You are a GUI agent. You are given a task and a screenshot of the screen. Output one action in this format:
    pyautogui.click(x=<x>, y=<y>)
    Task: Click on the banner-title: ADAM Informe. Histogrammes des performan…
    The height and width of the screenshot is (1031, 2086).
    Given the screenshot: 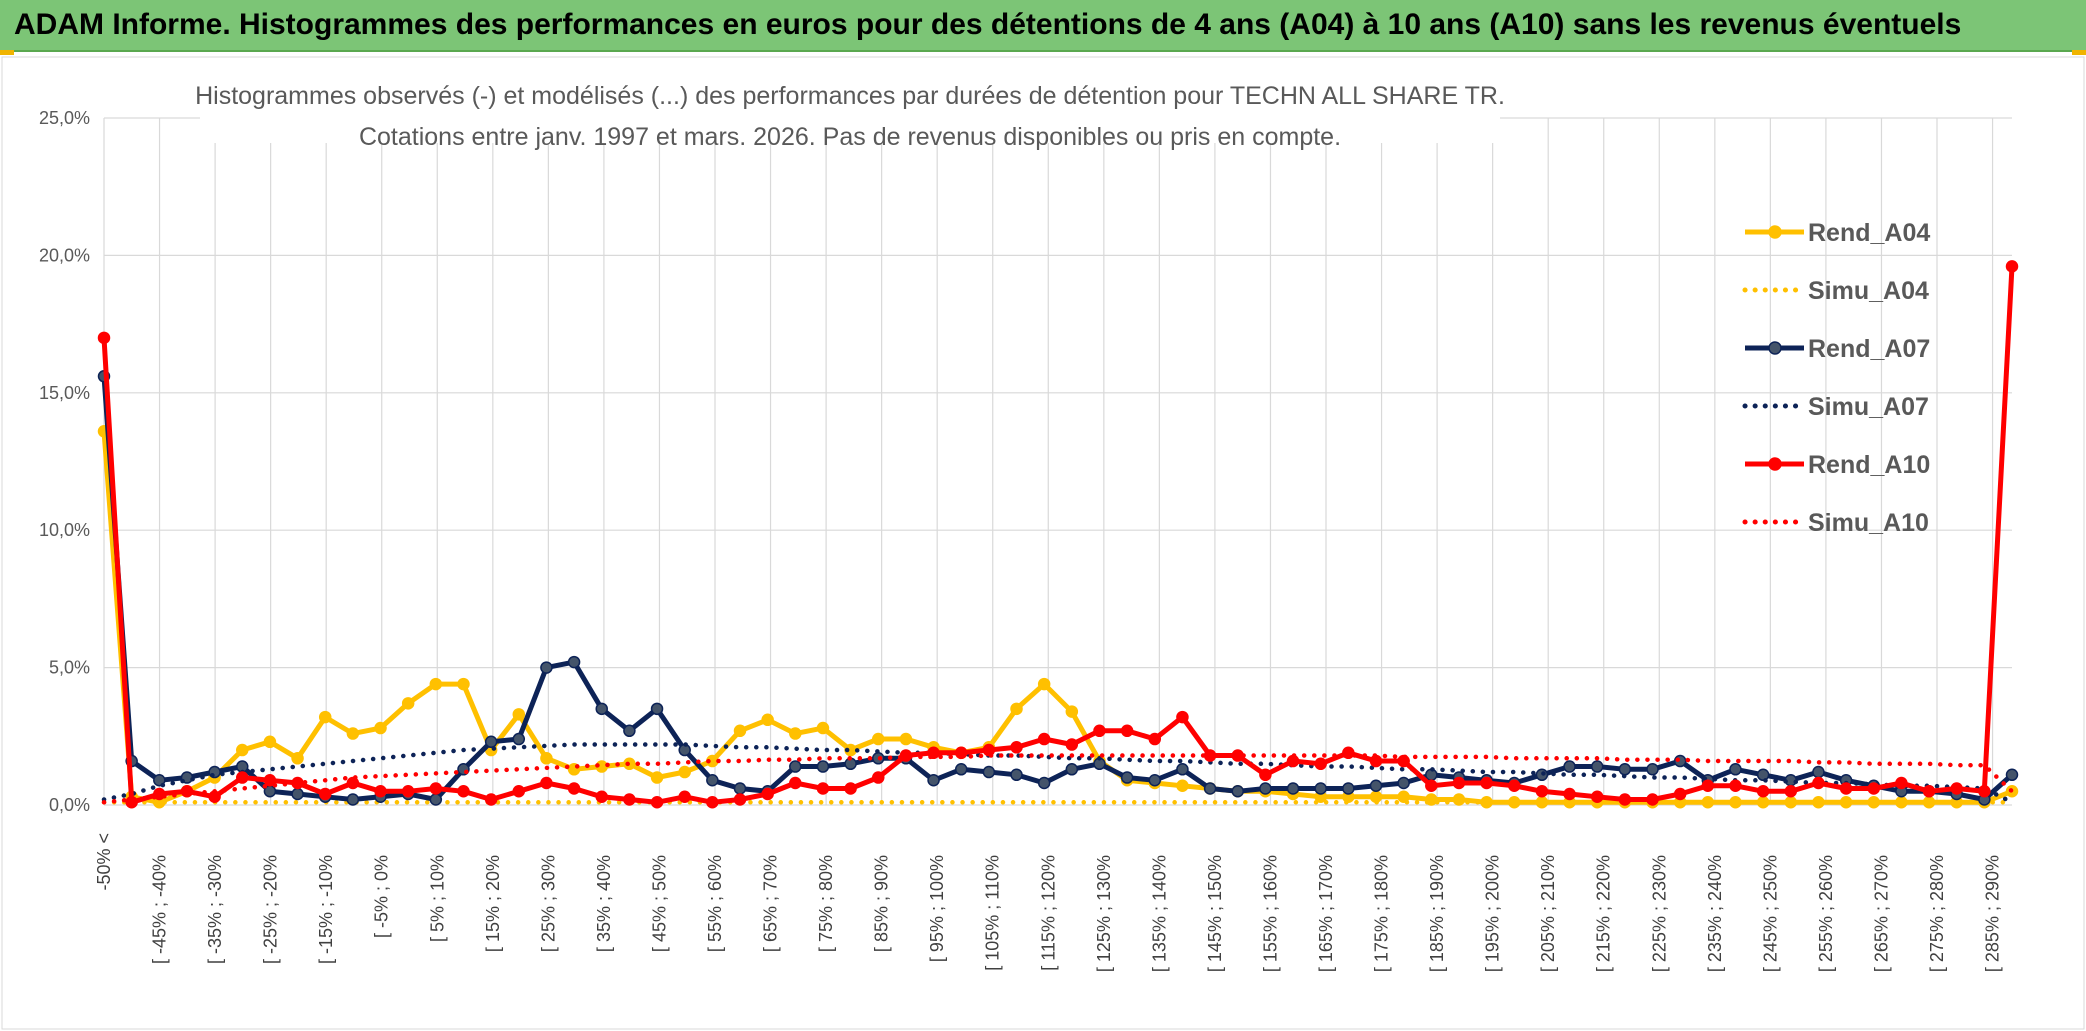 What is the action you would take?
    pyautogui.click(x=988, y=24)
    